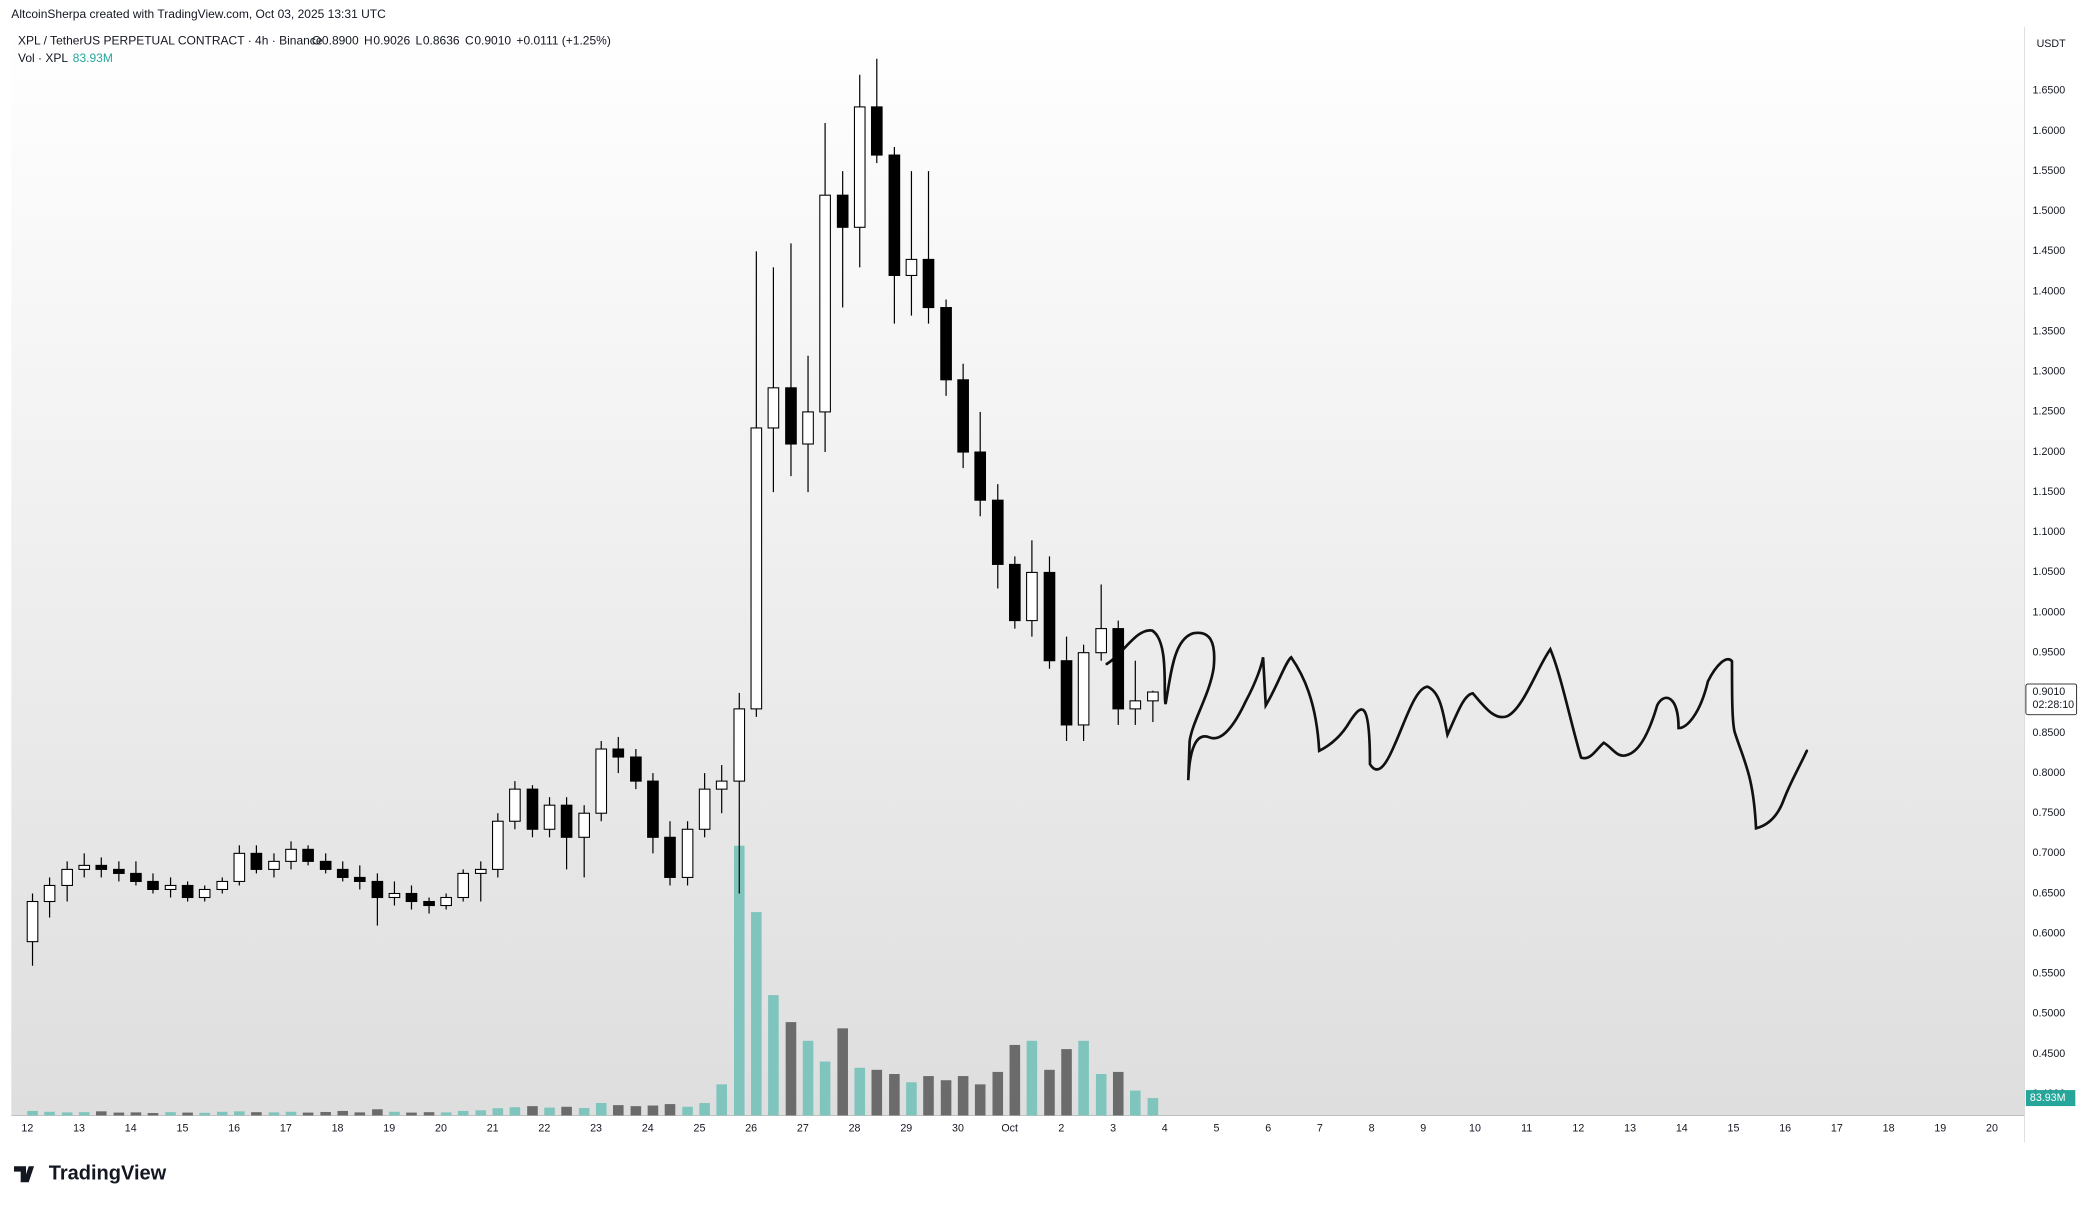 This screenshot has height=1205, width=2096. Describe the element at coordinates (1475, 1129) in the screenshot. I see `x-tick-label: 10` at that location.